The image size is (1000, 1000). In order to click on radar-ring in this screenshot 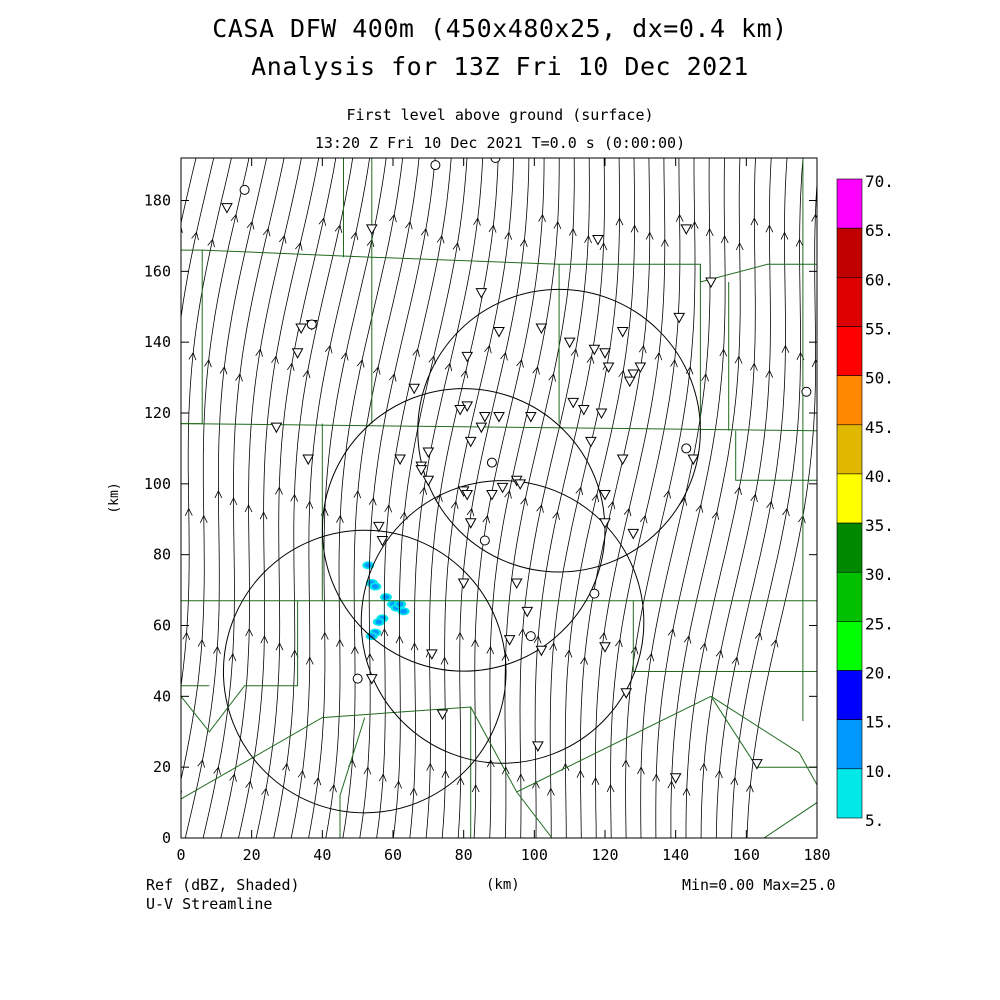, I will do `click(364, 671)`.